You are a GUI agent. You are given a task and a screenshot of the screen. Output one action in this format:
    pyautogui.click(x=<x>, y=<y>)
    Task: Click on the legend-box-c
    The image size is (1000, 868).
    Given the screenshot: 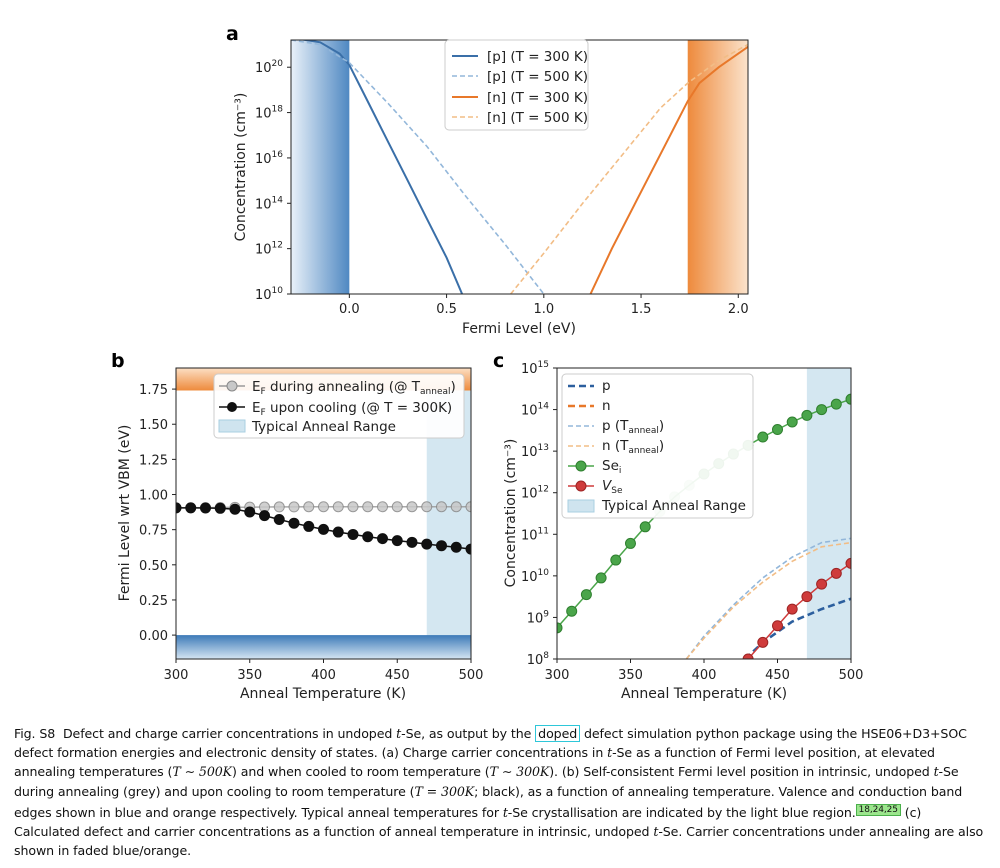 What is the action you would take?
    pyautogui.click(x=657, y=446)
    